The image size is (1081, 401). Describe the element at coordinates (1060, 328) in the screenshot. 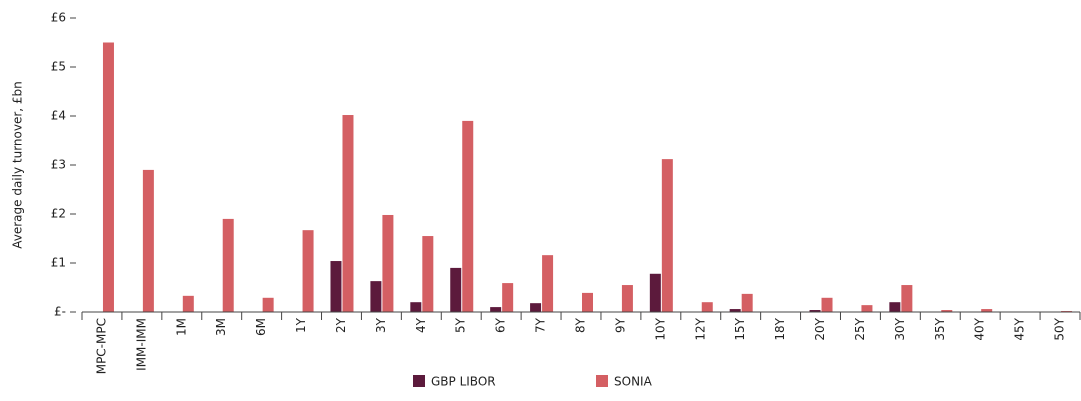

I see `x-tick-label: 50Y` at that location.